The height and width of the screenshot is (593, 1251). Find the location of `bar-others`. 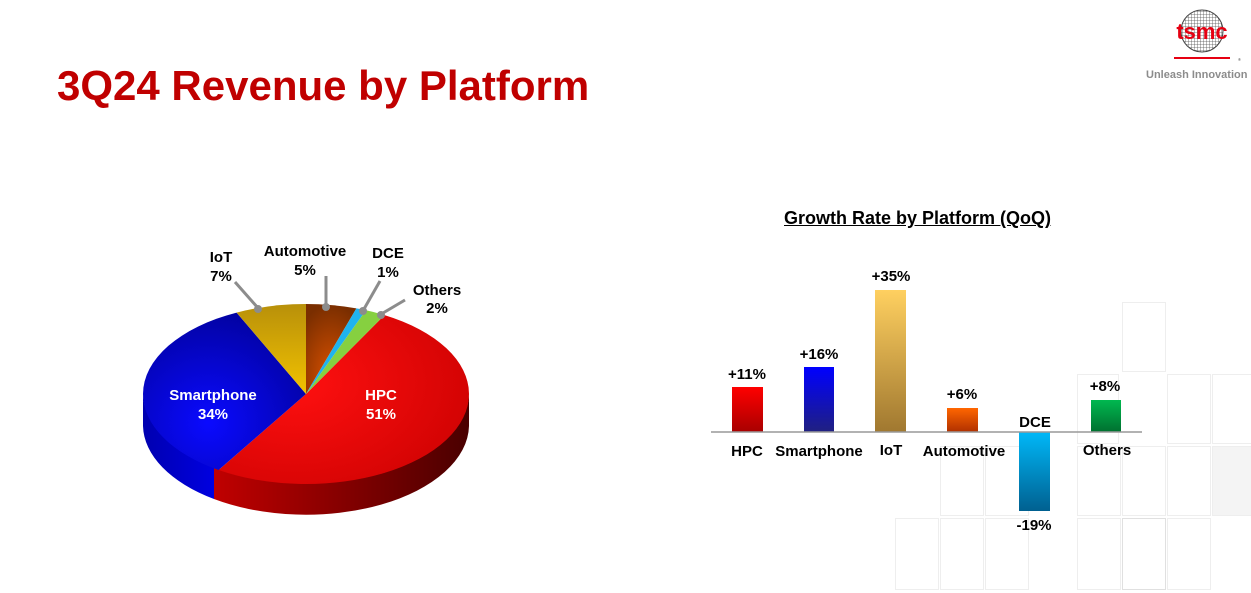

bar-others is located at coordinates (1106, 416).